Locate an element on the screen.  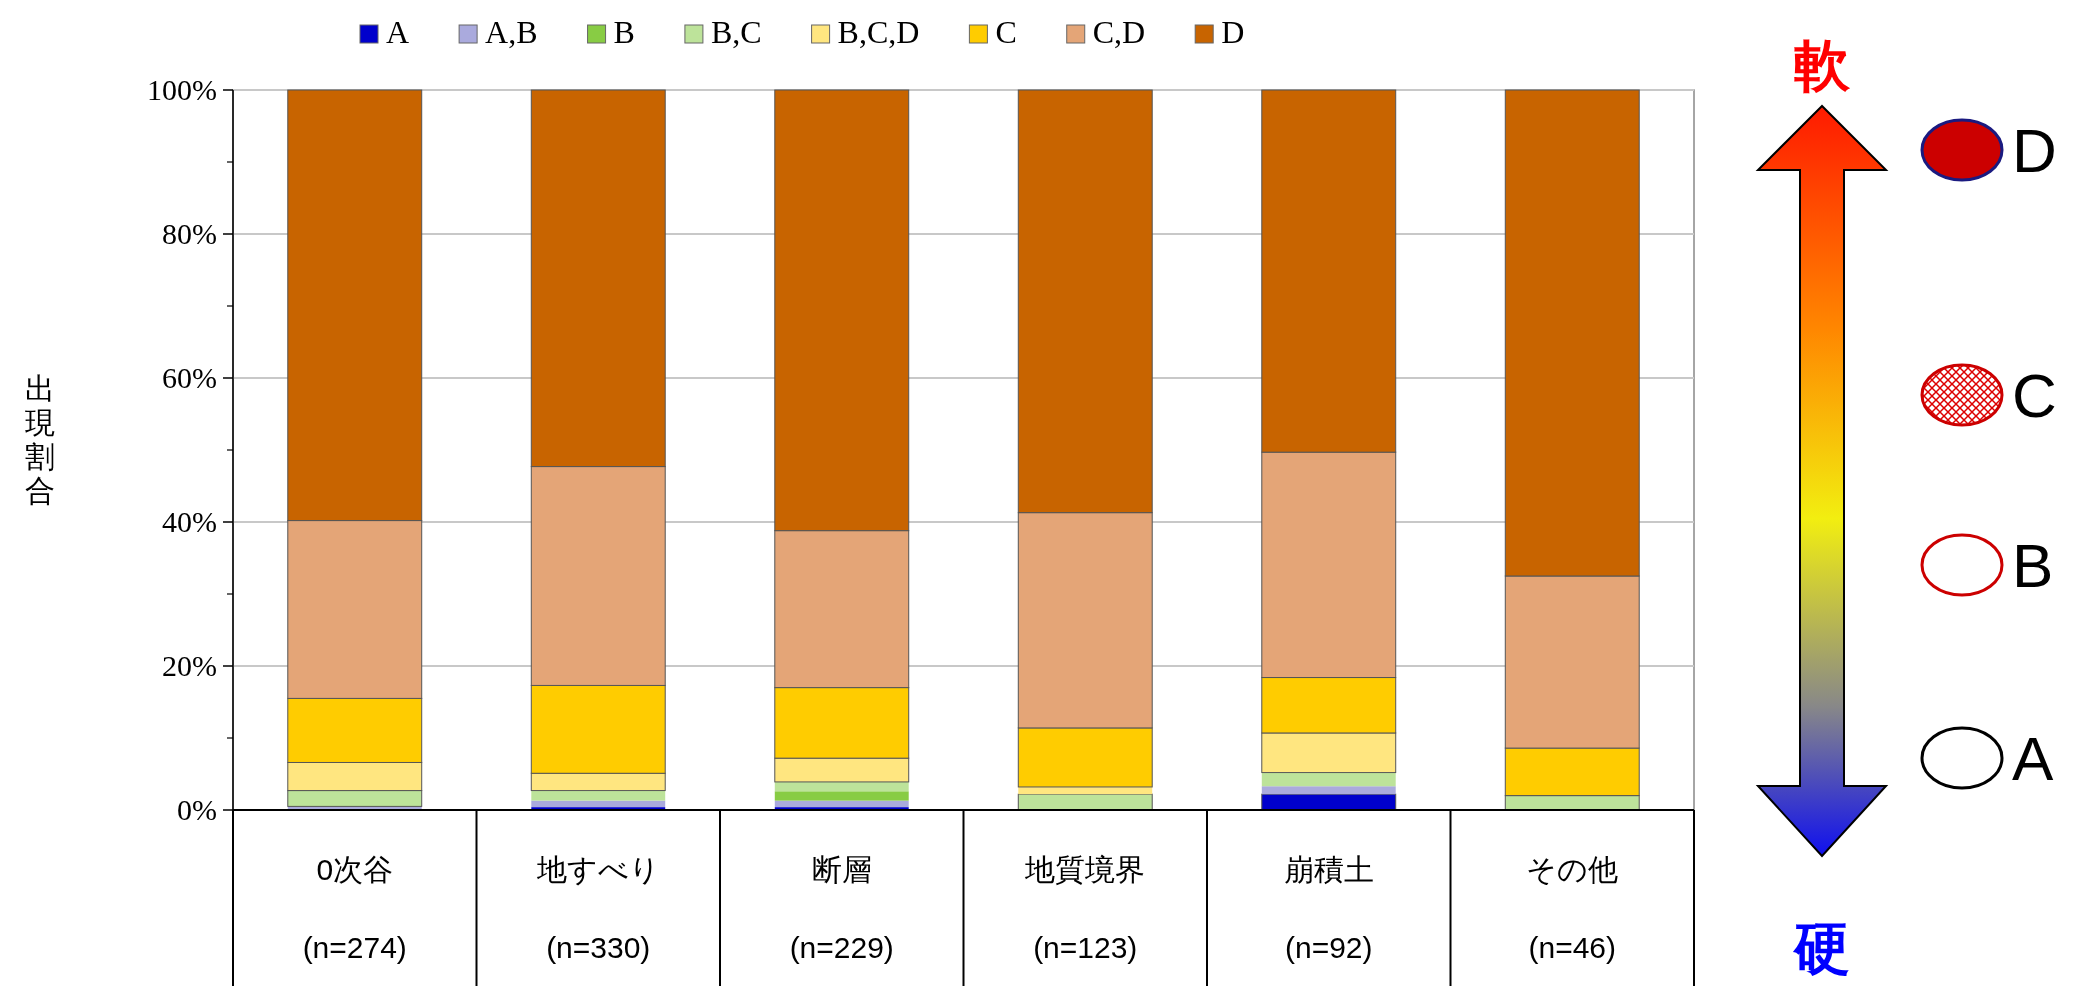
text: 硬 is located at coordinates (1821, 948).